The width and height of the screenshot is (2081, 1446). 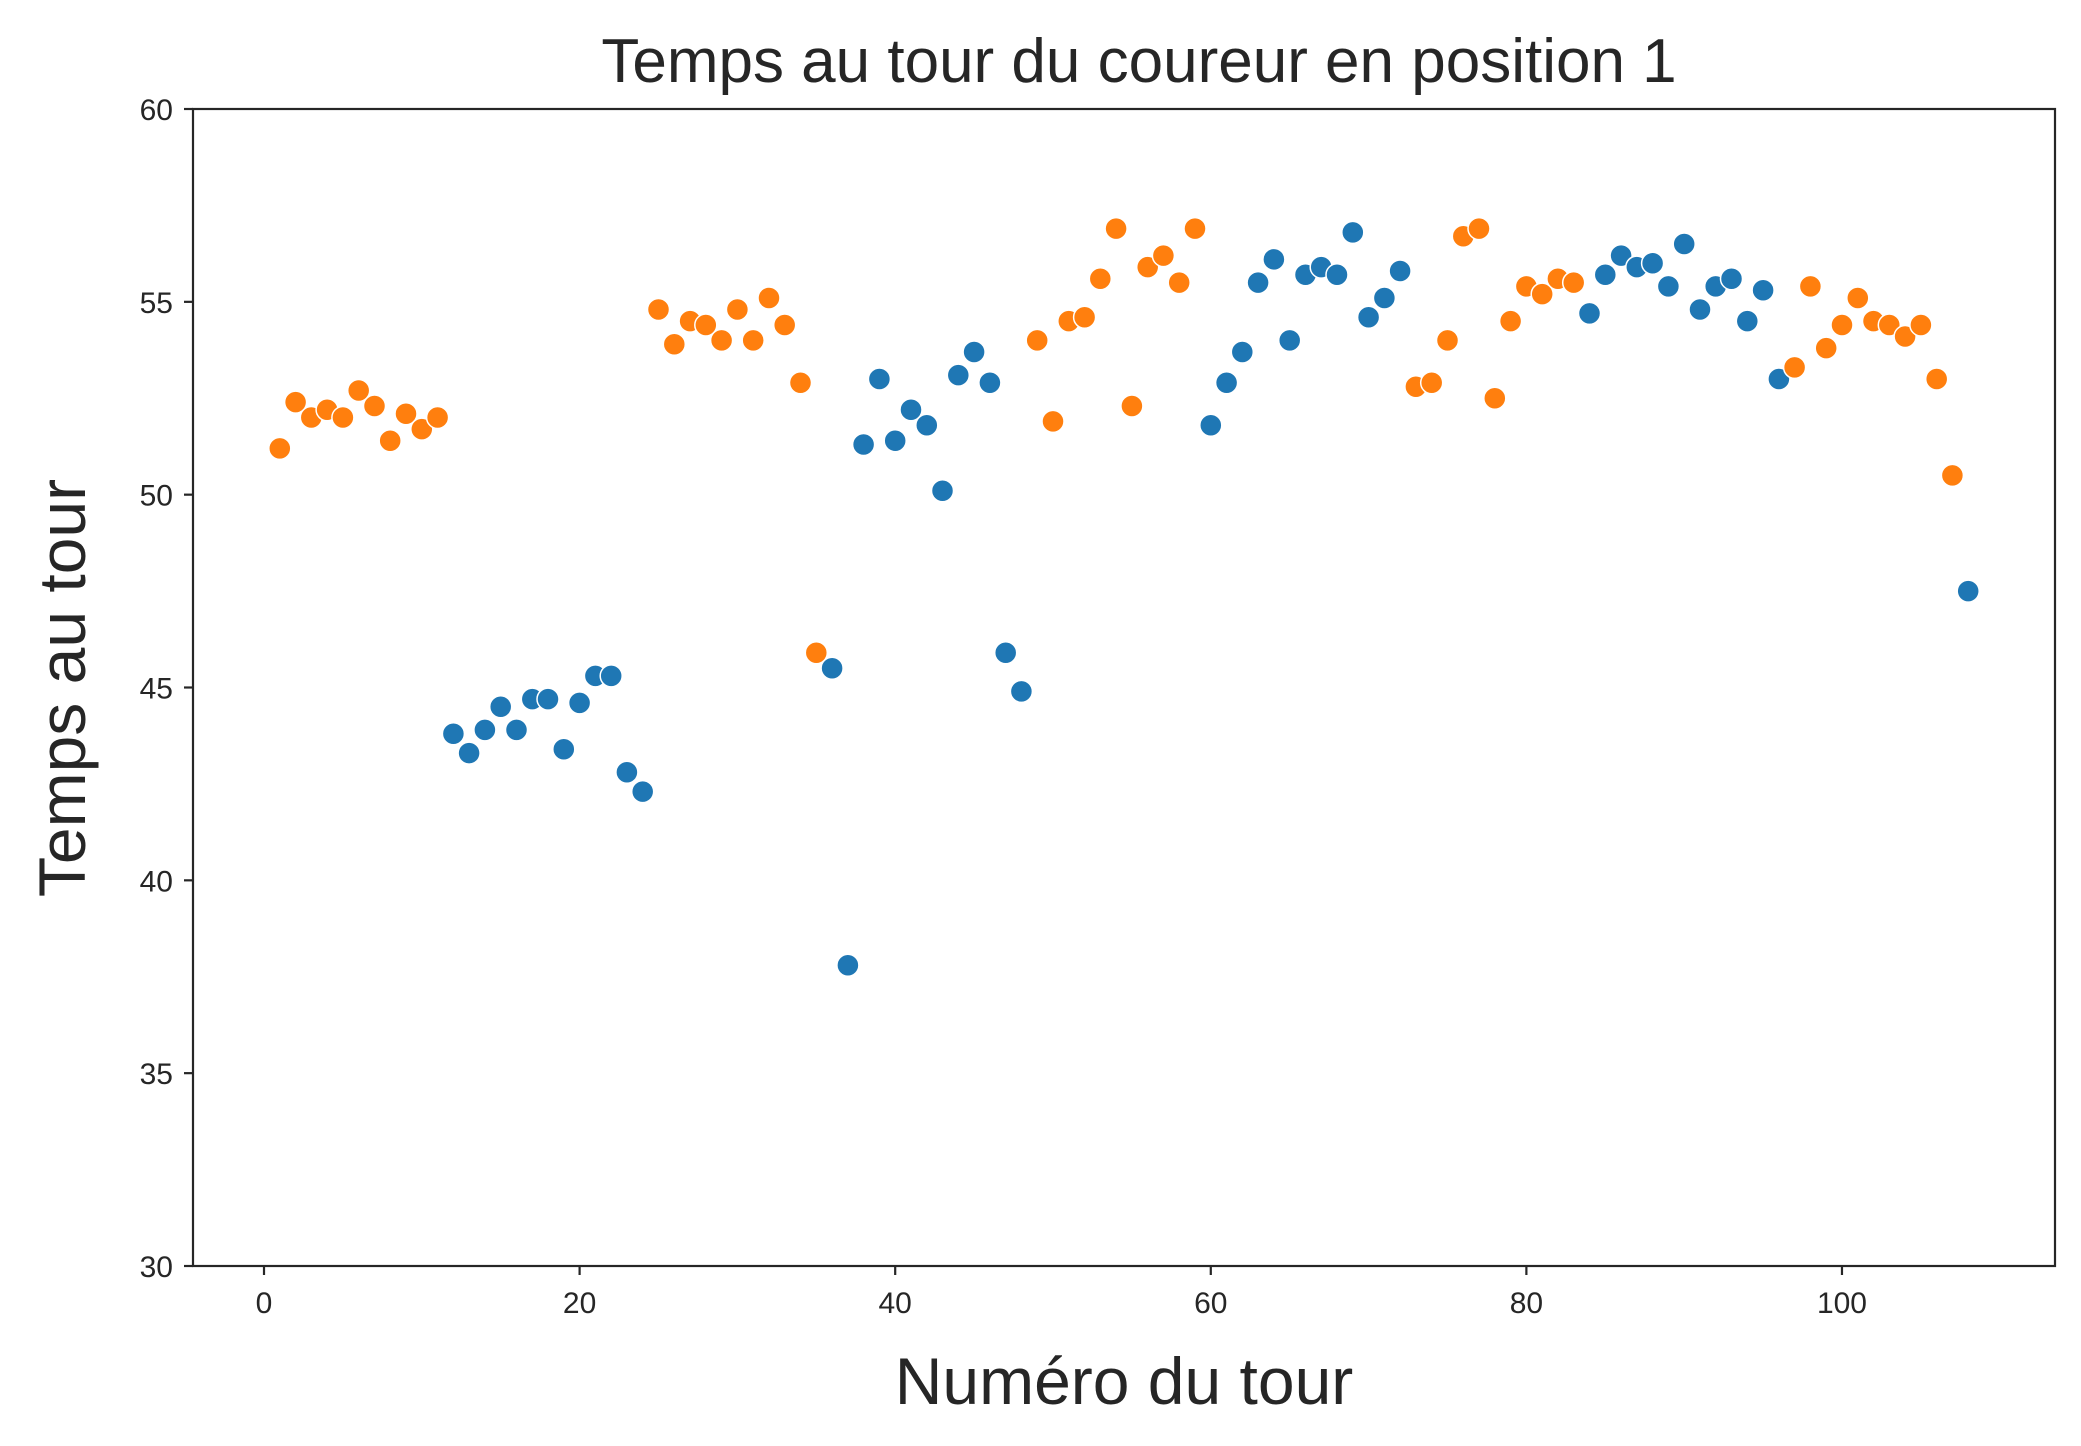 I want to click on y-tick-label: 40, so click(x=156, y=881).